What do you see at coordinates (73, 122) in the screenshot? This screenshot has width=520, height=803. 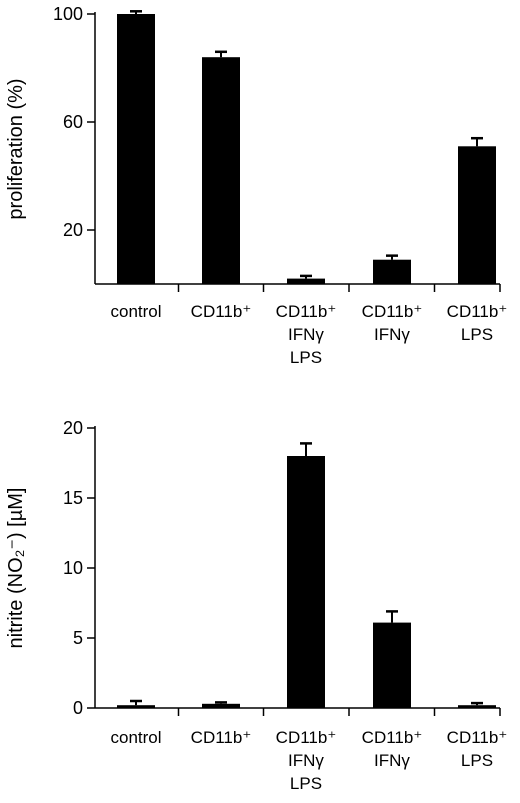 I see `y-tick-label: 60` at bounding box center [73, 122].